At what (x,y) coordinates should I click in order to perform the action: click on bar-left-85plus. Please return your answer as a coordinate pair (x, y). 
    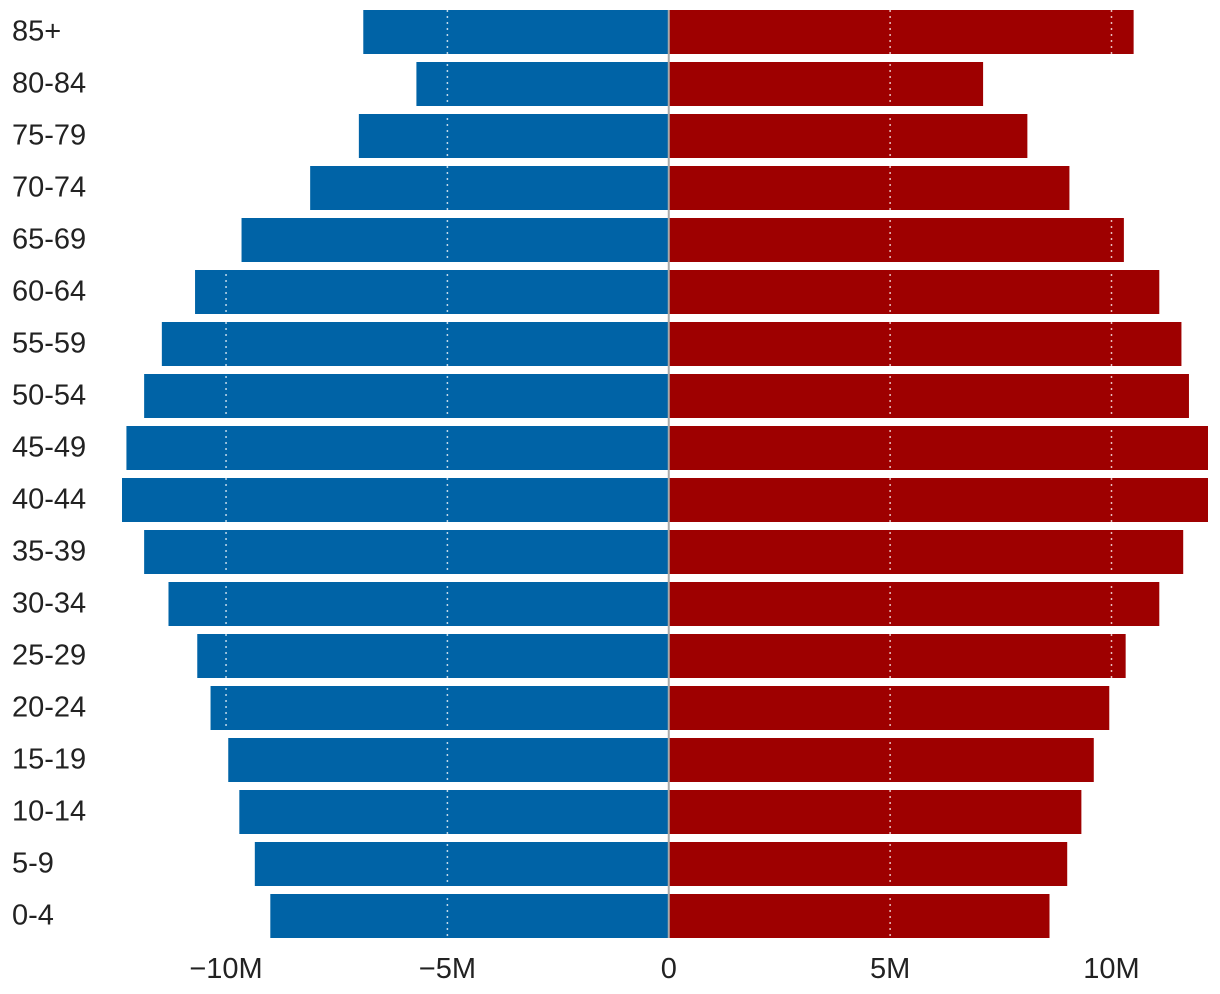
    Looking at the image, I should click on (516, 32).